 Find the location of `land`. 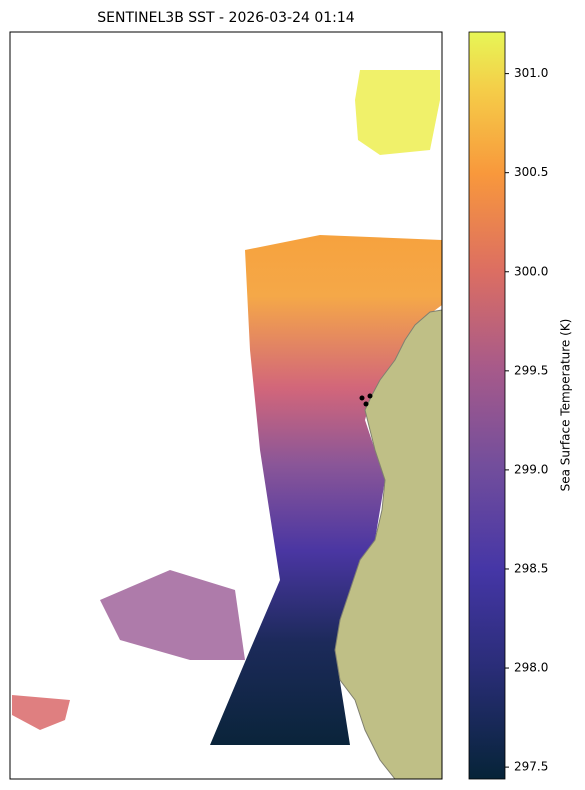

land is located at coordinates (388, 544).